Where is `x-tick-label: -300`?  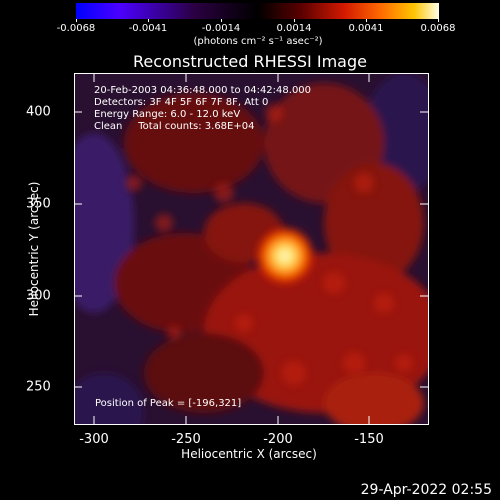
x-tick-label: -300 is located at coordinates (94, 439).